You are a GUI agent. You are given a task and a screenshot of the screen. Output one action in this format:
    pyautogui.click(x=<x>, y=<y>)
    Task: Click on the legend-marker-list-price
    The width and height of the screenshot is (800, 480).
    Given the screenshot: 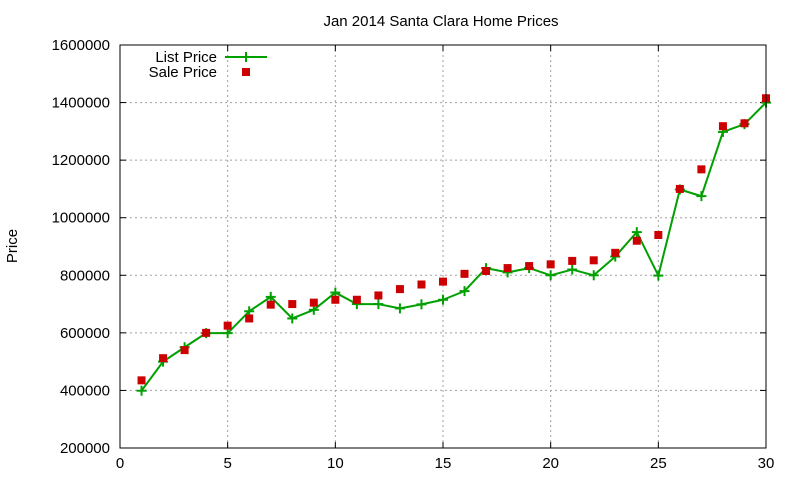 What is the action you would take?
    pyautogui.click(x=246, y=57)
    